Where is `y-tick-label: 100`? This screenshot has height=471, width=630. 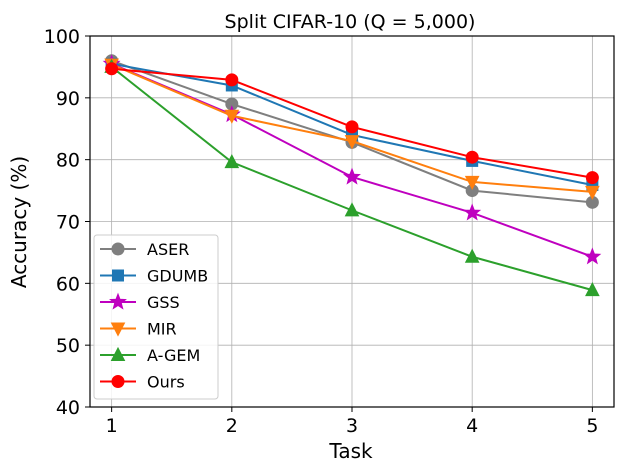 y-tick-label: 100 is located at coordinates (62, 37).